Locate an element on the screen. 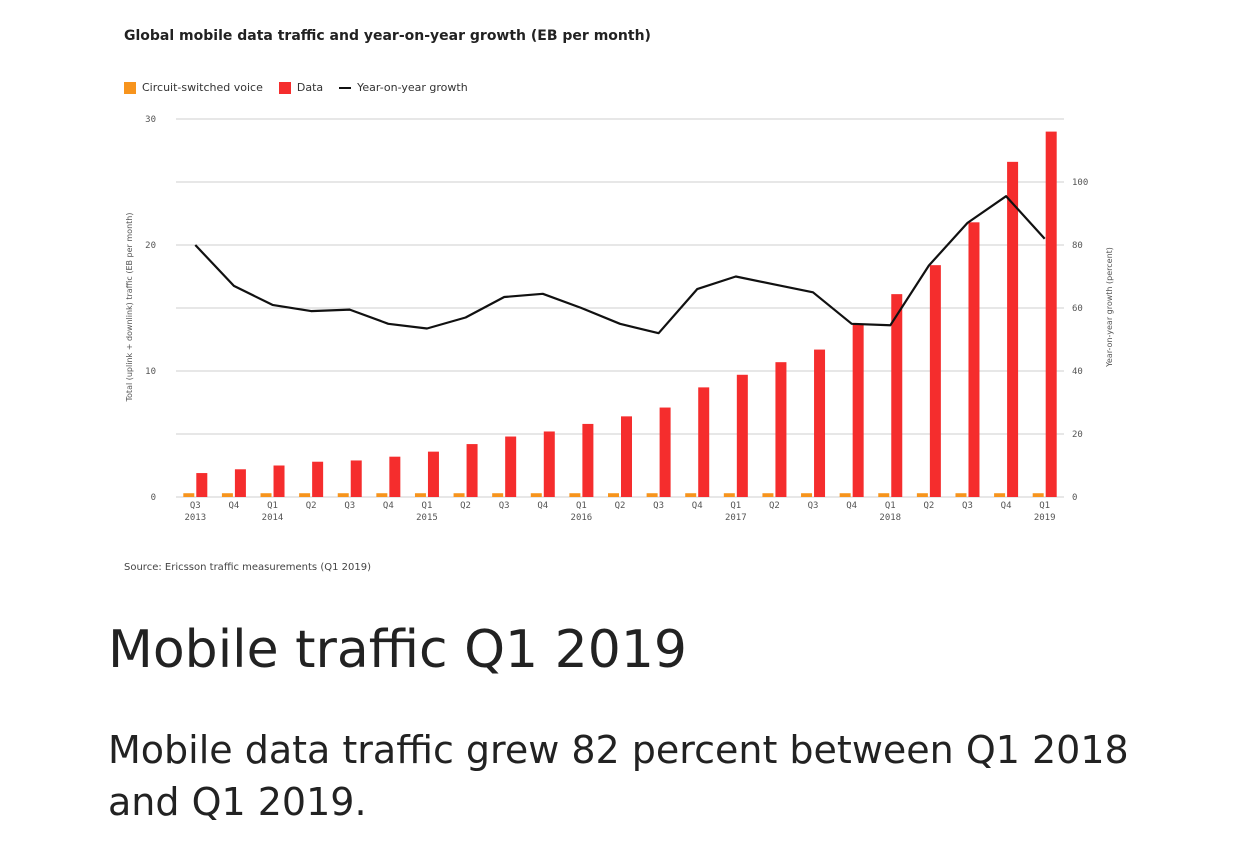 This screenshot has width=1242, height=868. x-tick-year-label: 2018 is located at coordinates (890, 518).